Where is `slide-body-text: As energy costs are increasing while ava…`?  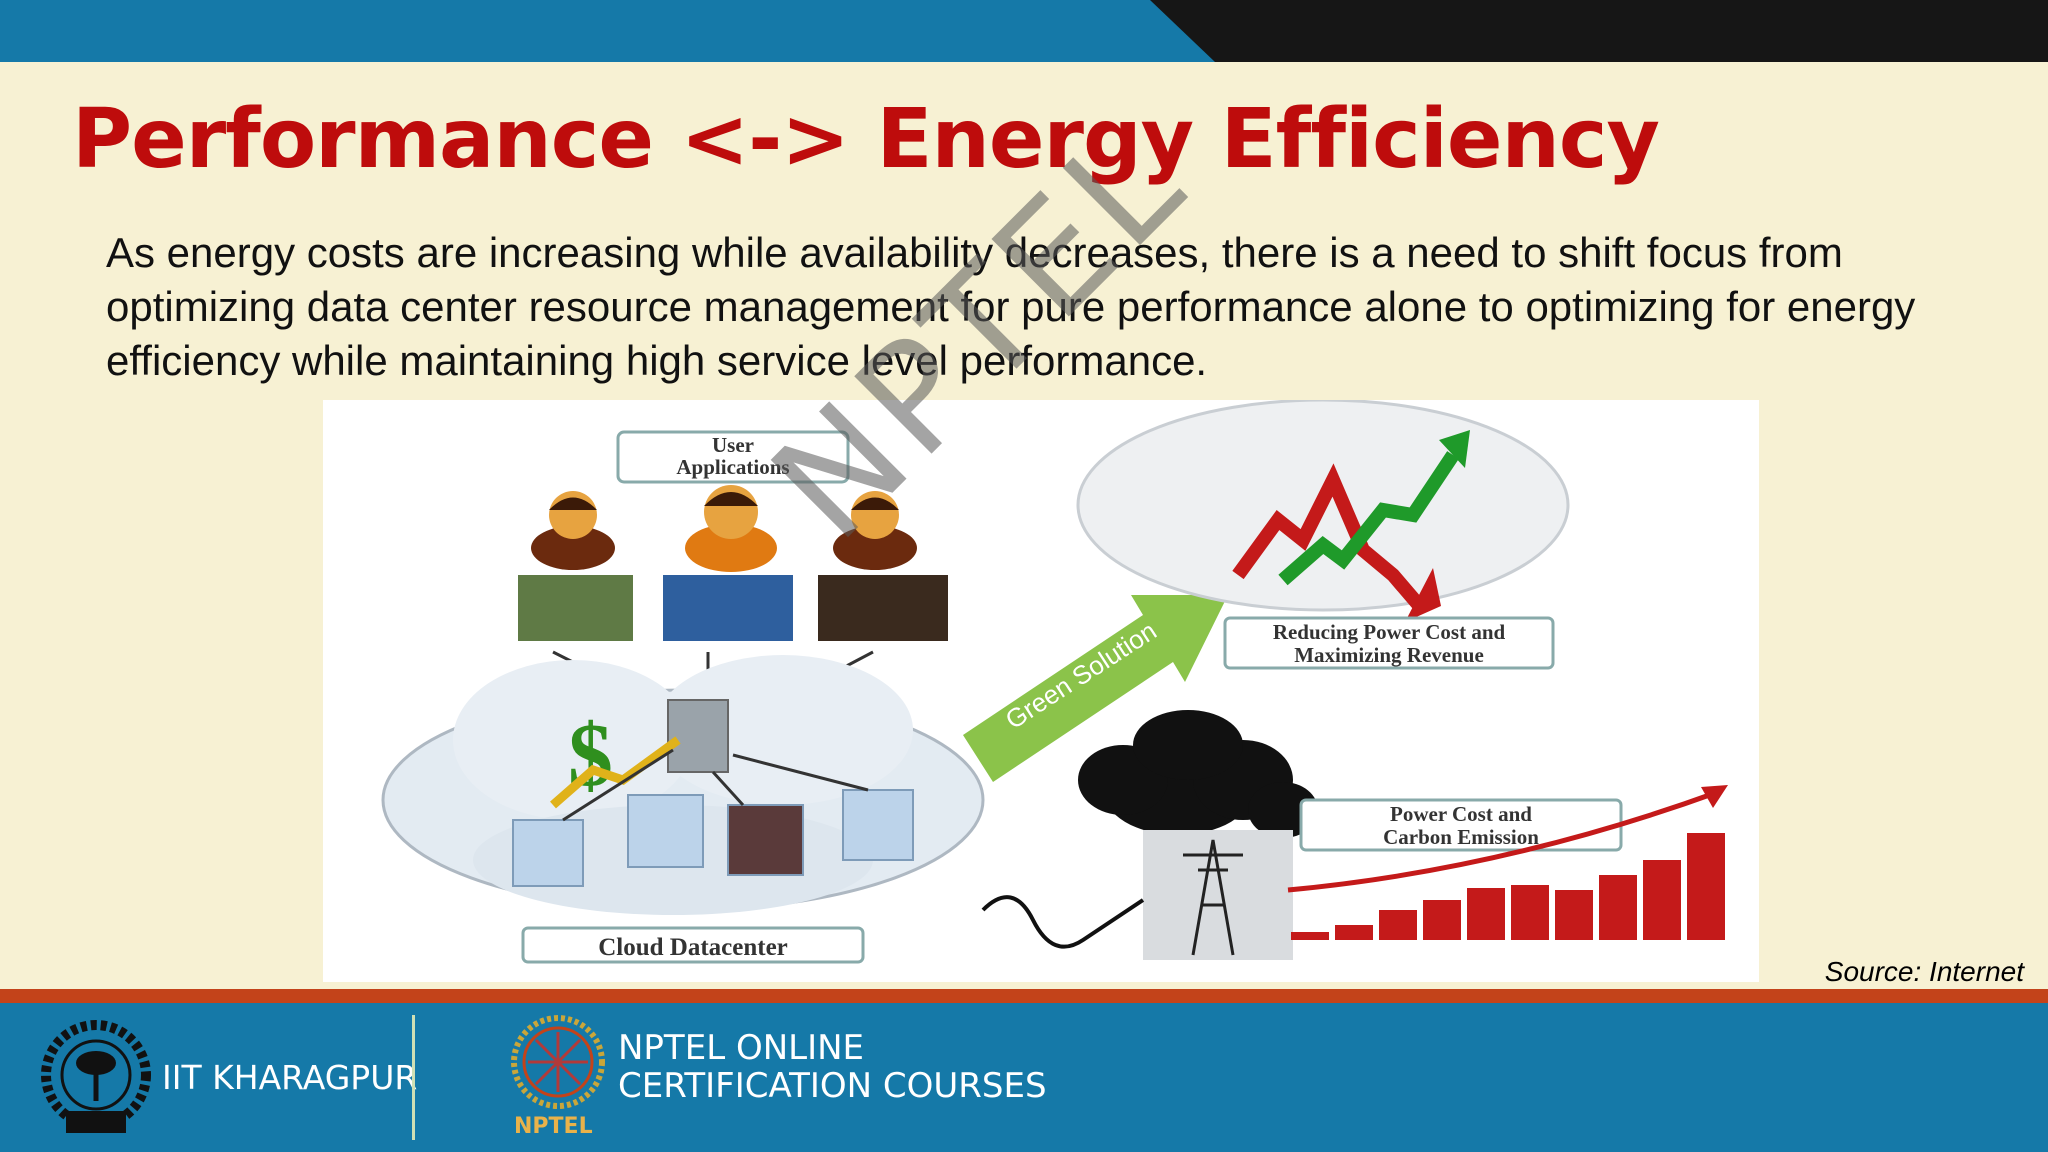 slide-body-text: As energy costs are increasing while ava… is located at coordinates (1011, 306).